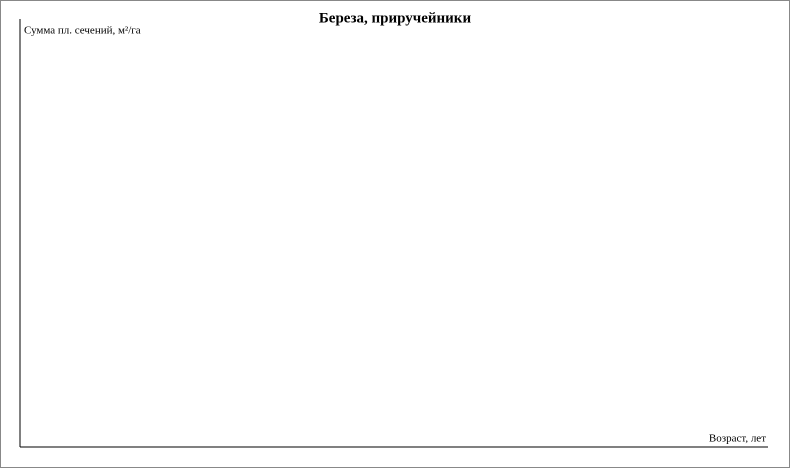  What do you see at coordinates (737, 439) in the screenshot?
I see `x-axis-label: Возраст, лет` at bounding box center [737, 439].